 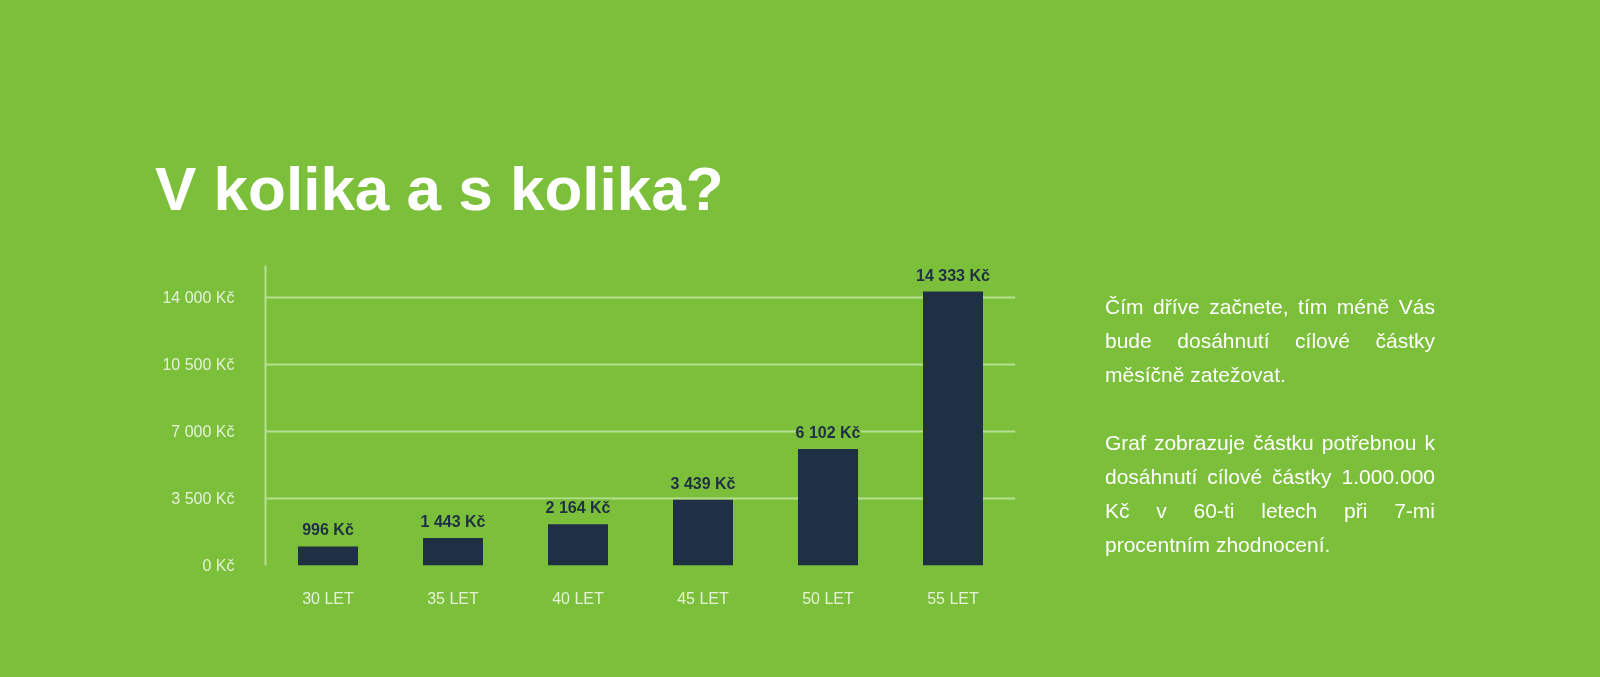 What do you see at coordinates (328, 530) in the screenshot?
I see `data-label: 996 Kč` at bounding box center [328, 530].